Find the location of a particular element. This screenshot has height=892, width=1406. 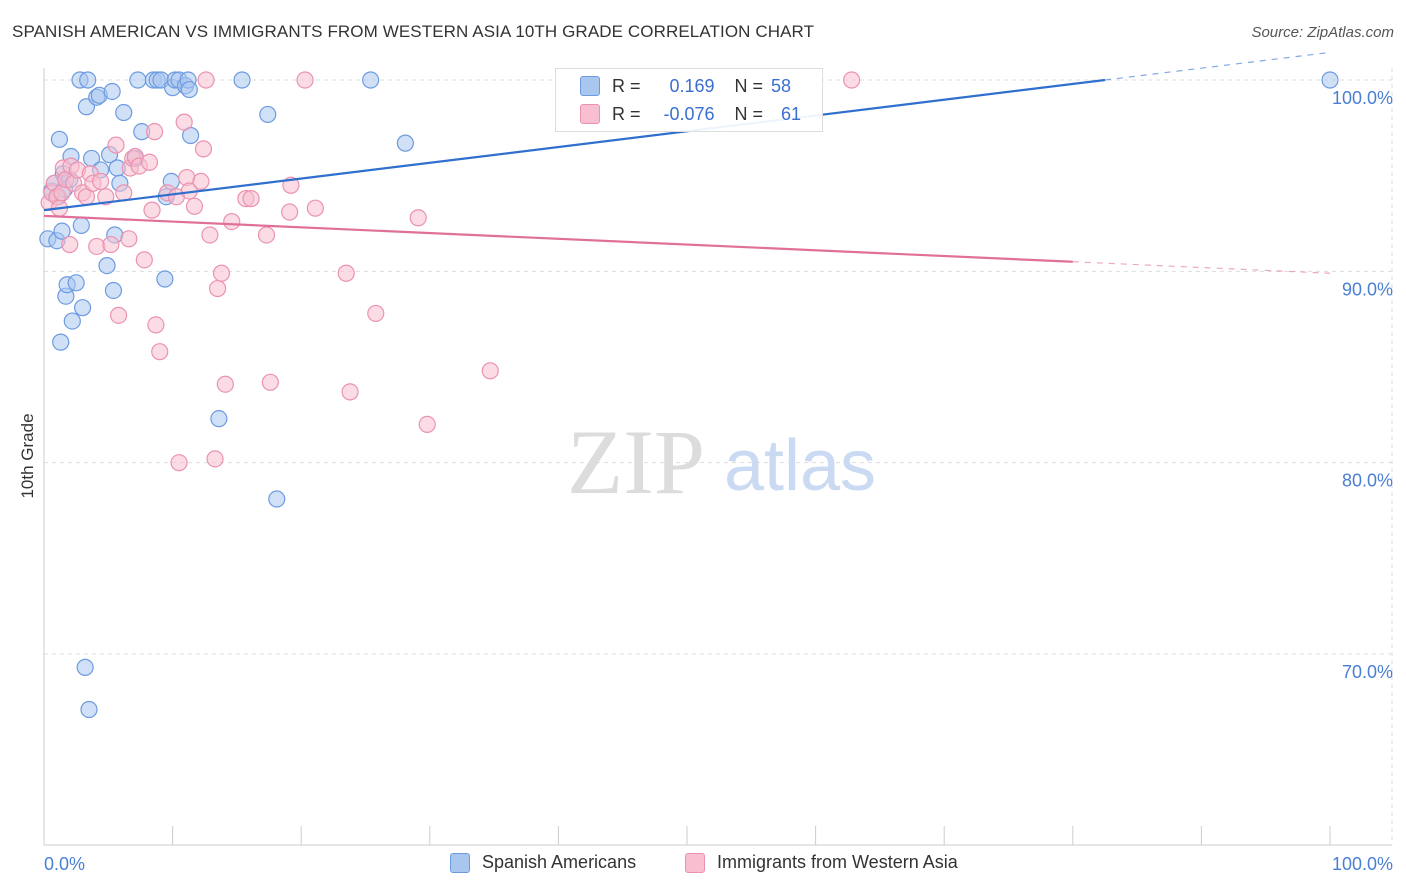

legend-row-spanish-americans: R = 0.169 N = 58 is located at coordinates (685, 86).